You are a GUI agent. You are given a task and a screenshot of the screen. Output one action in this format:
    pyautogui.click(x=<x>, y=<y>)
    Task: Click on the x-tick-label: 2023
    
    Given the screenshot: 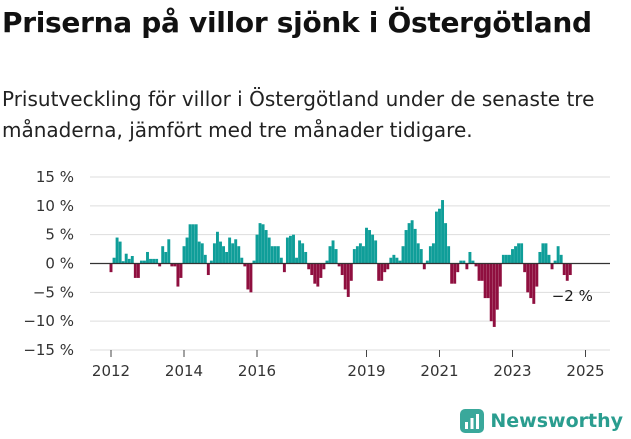 What is the action you would take?
    pyautogui.click(x=512, y=371)
    